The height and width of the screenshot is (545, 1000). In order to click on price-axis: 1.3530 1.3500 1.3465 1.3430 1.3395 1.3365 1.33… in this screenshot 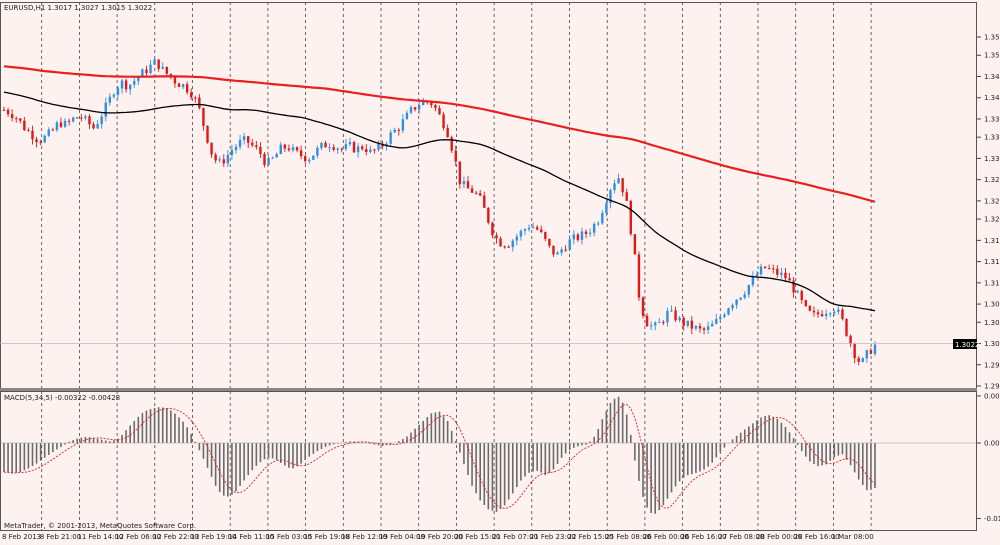, I will do `click(988, 278)`.